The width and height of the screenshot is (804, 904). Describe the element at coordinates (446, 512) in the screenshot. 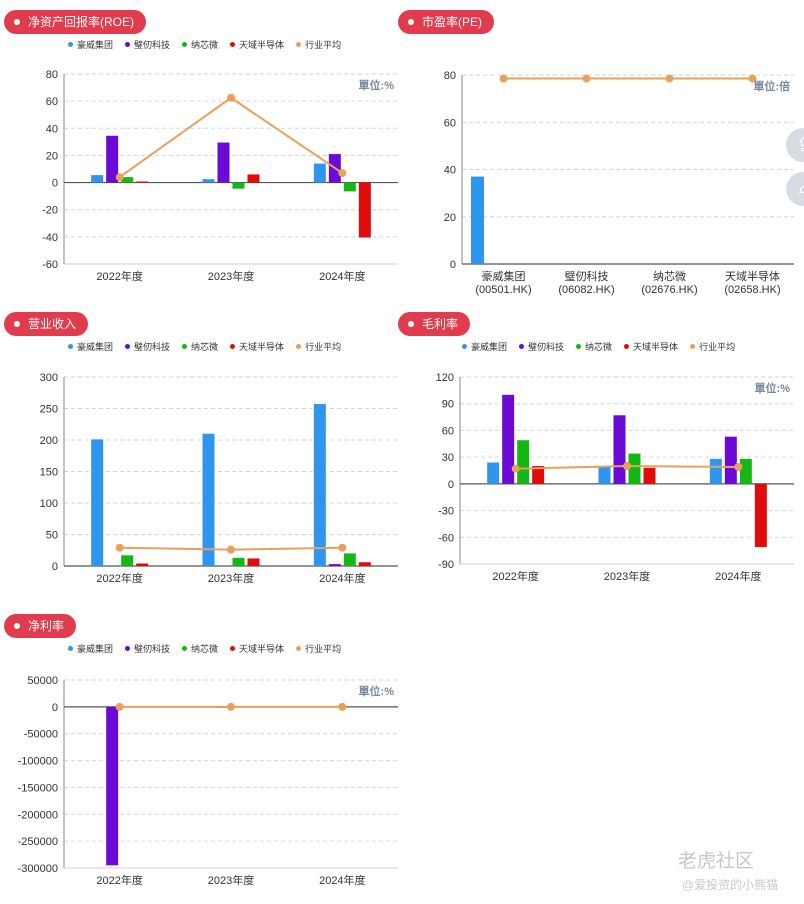

I see `y-tick-label: -30` at that location.